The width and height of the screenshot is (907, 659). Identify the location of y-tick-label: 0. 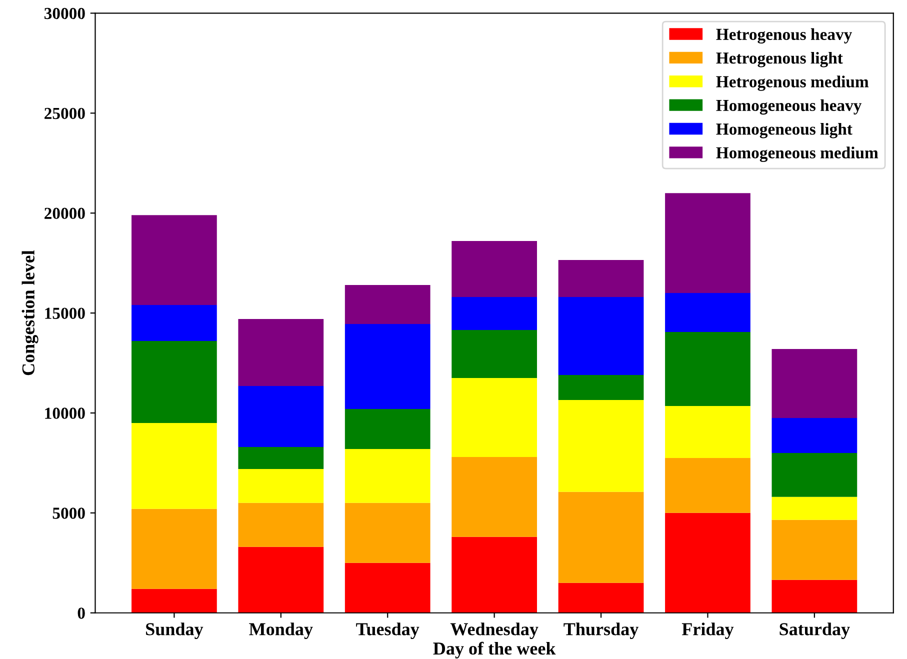
(81, 613).